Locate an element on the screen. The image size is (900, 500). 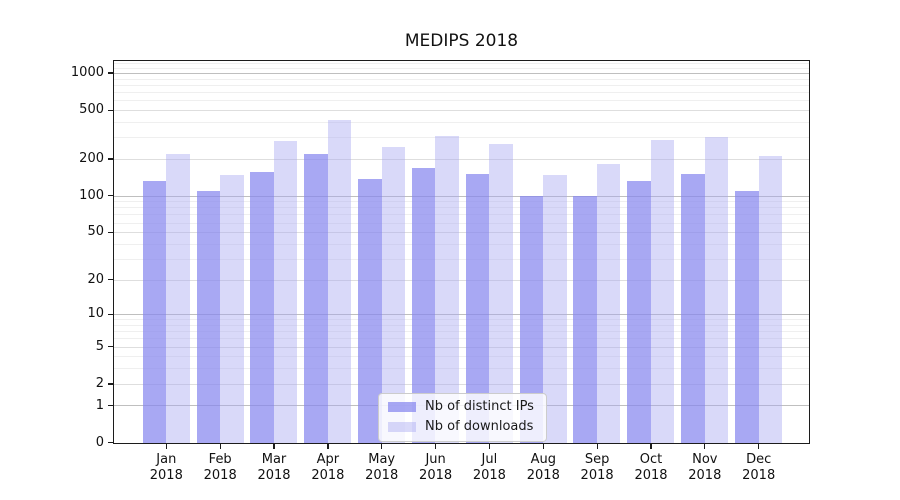
bar-distinct-ips-oct is located at coordinates (639, 311).